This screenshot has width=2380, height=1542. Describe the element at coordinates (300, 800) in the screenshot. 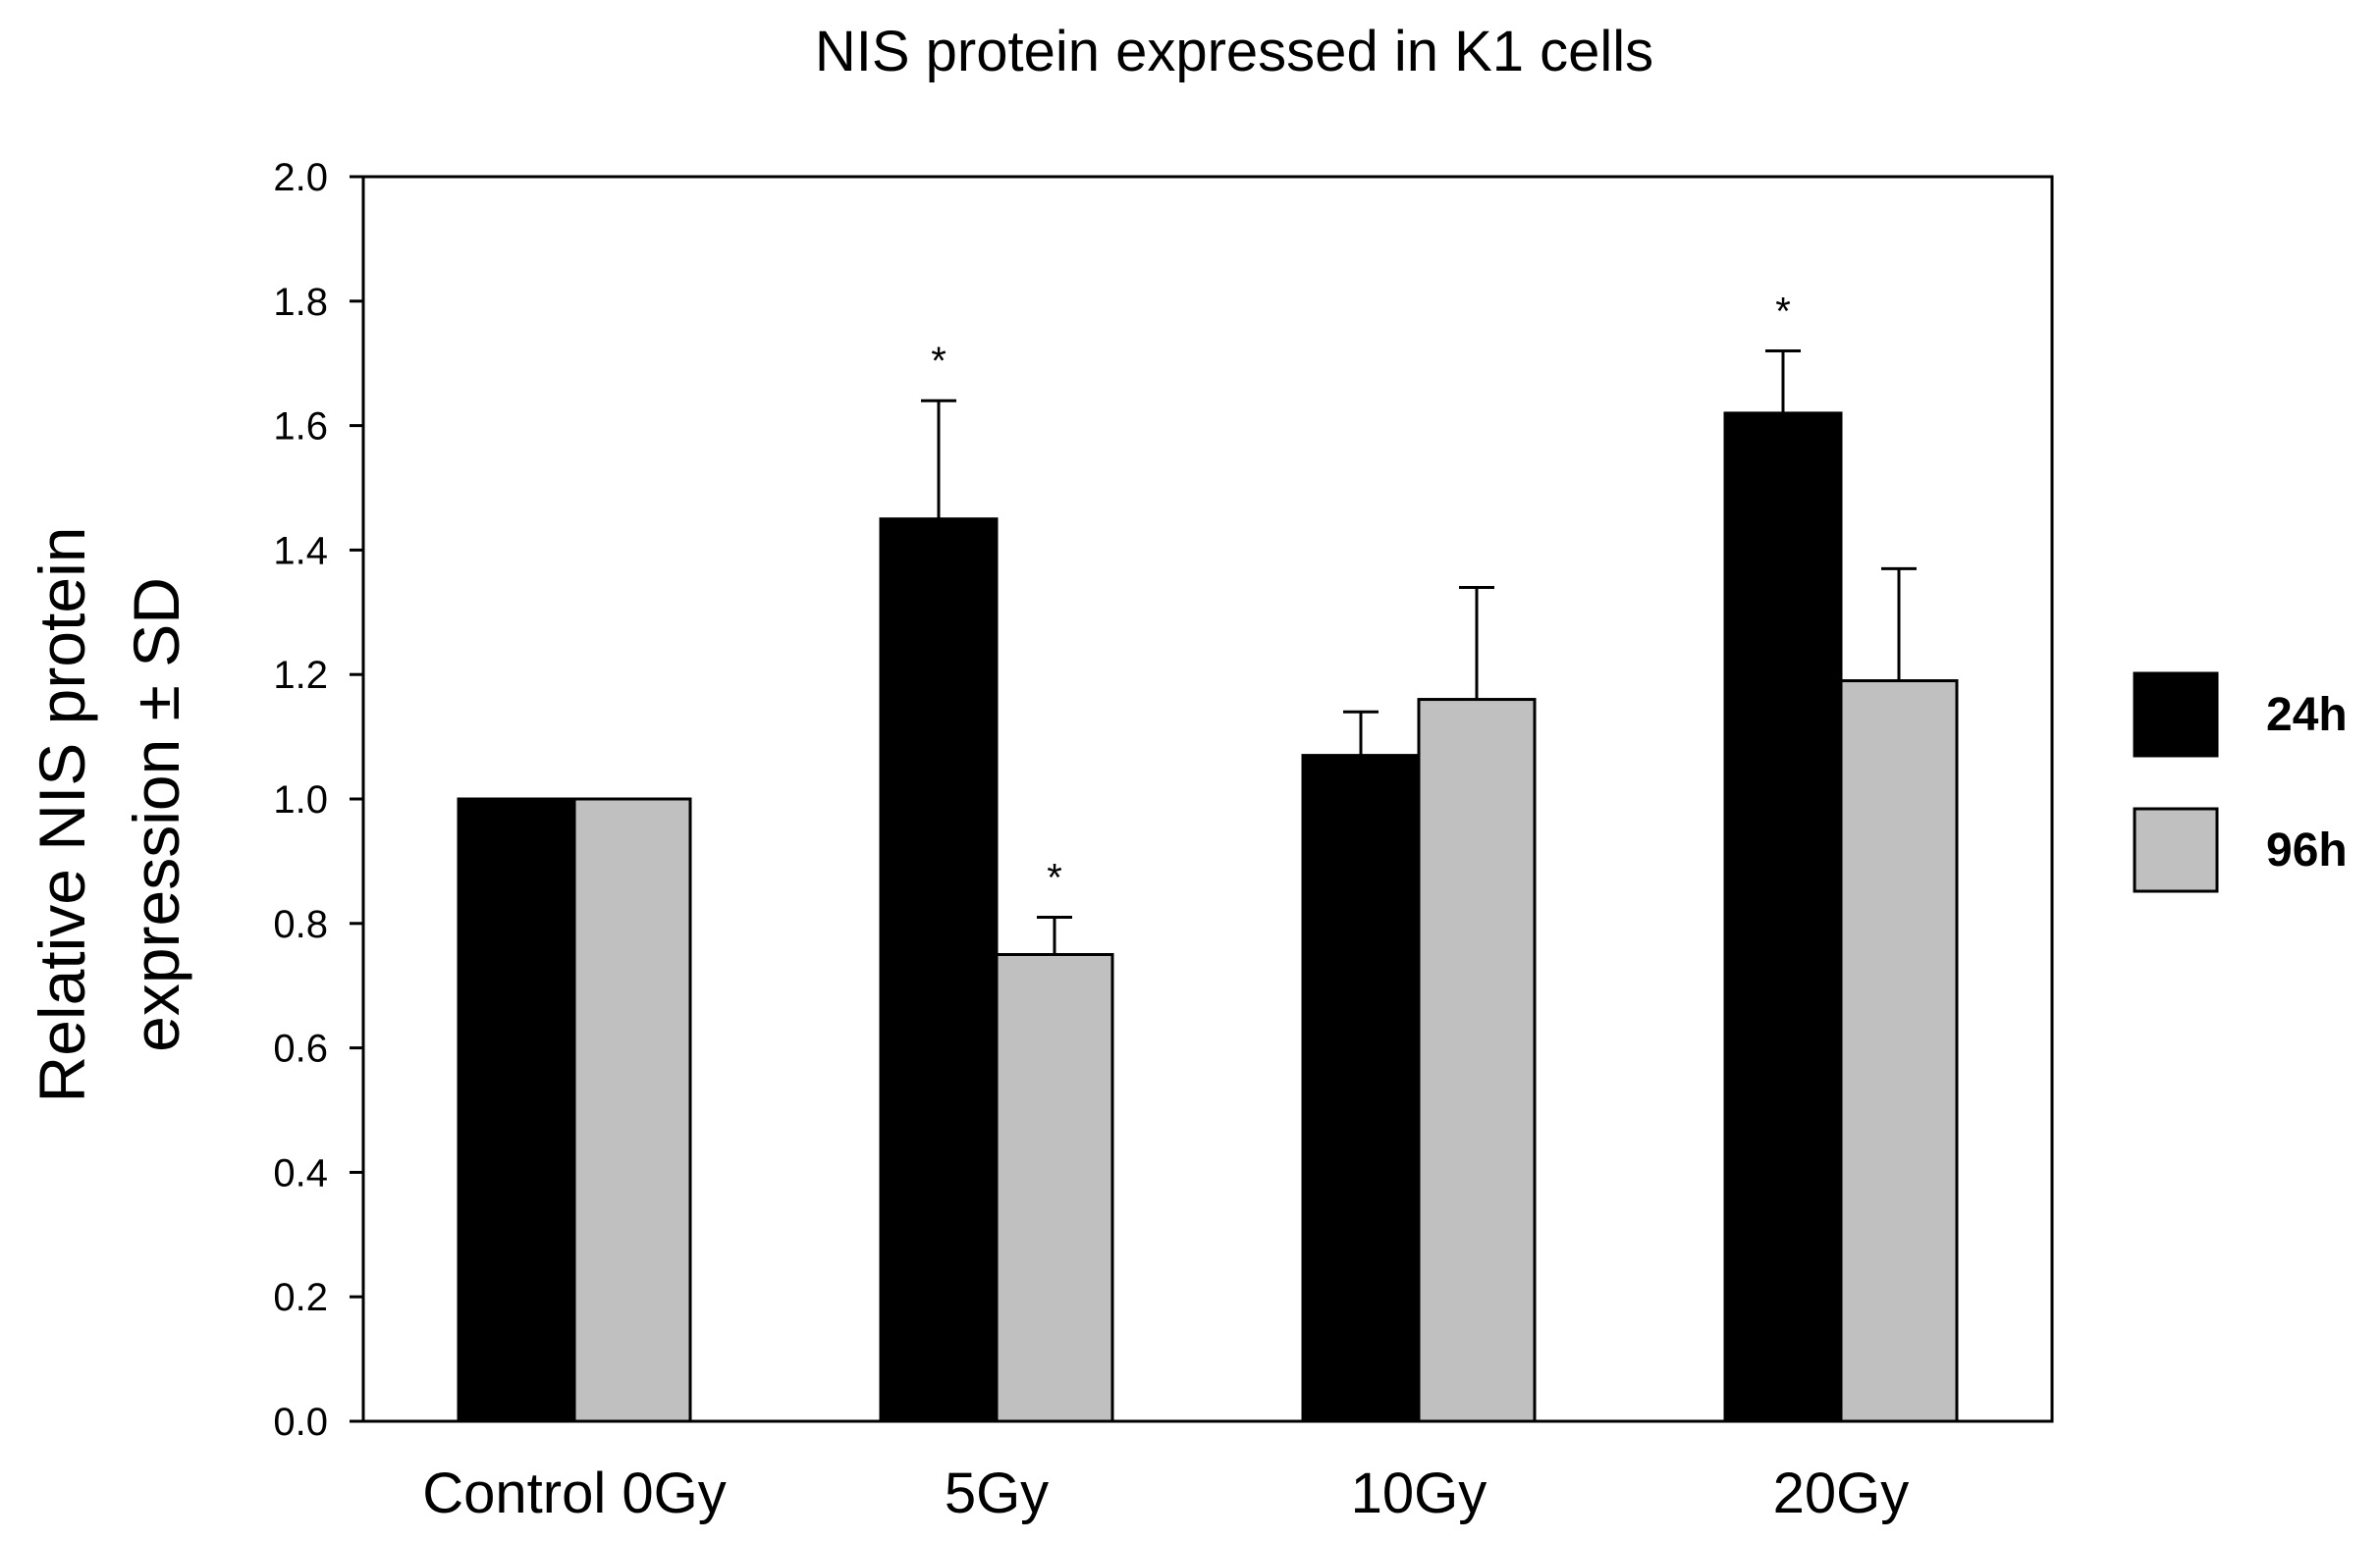

I see `y-tick-label: 1.0` at that location.